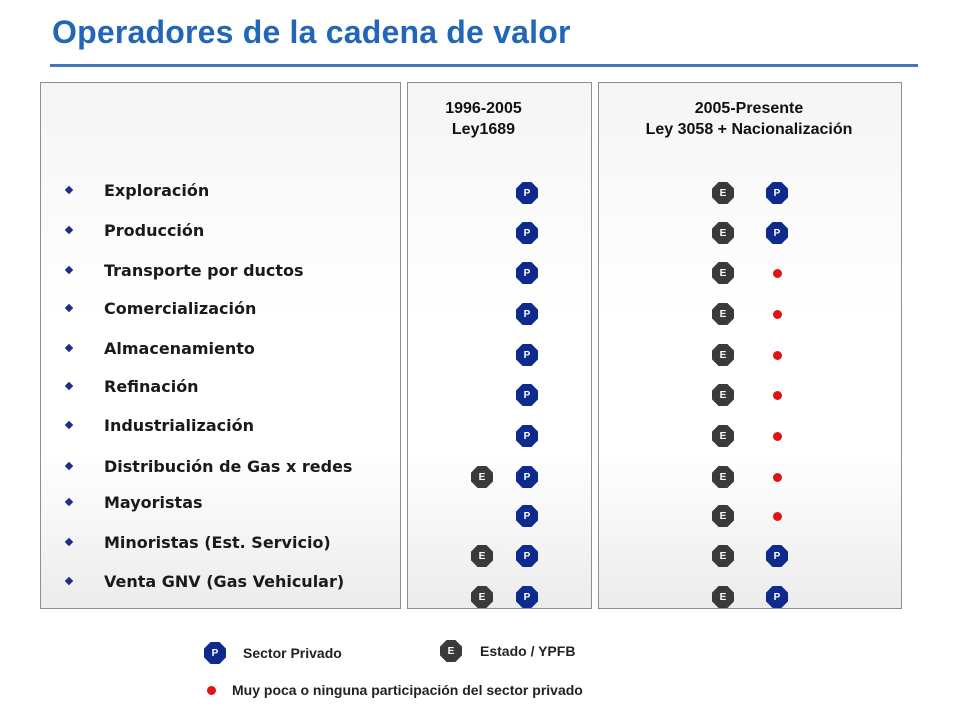  What do you see at coordinates (484, 65) in the screenshot?
I see `title-underline` at bounding box center [484, 65].